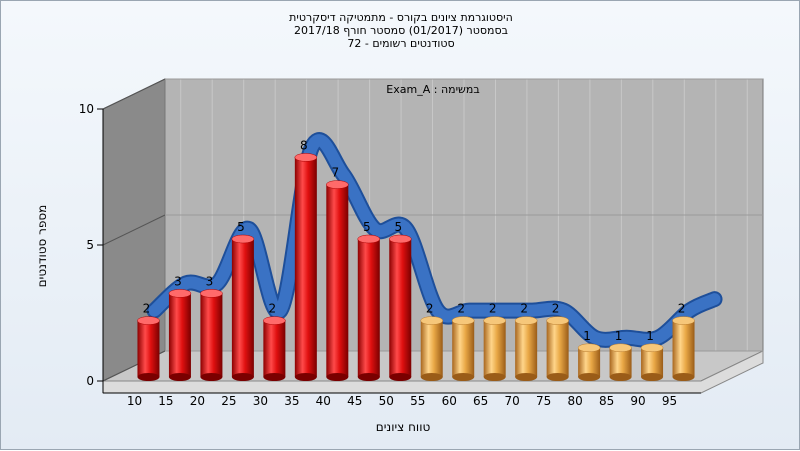 This screenshot has width=800, height=451. What do you see at coordinates (480, 401) in the screenshot?
I see `x-tick-label: 65` at bounding box center [480, 401].